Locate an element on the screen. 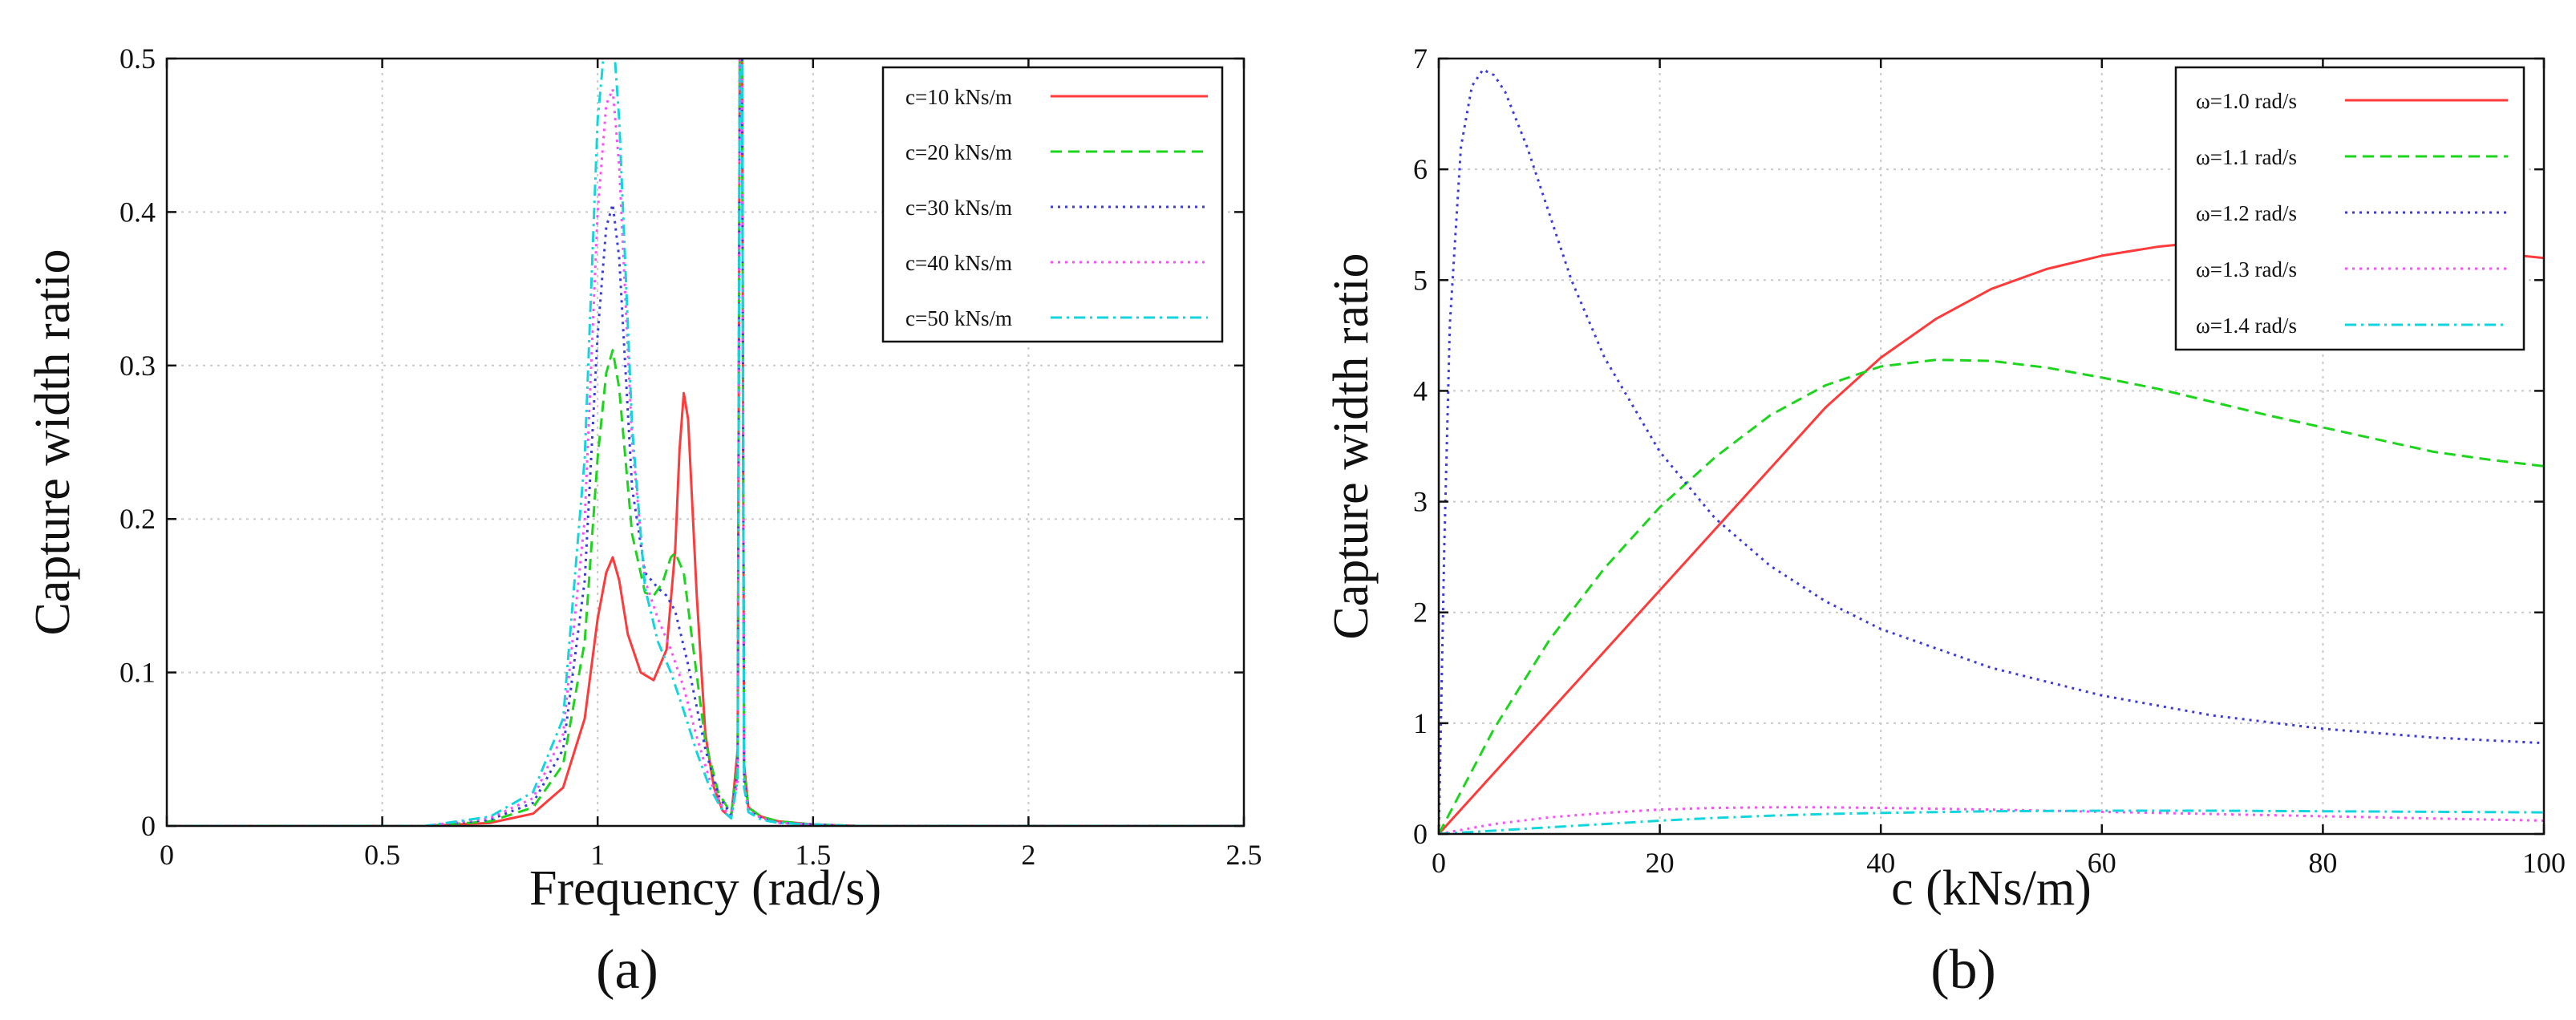  panel-caption: (b) is located at coordinates (1963, 970).